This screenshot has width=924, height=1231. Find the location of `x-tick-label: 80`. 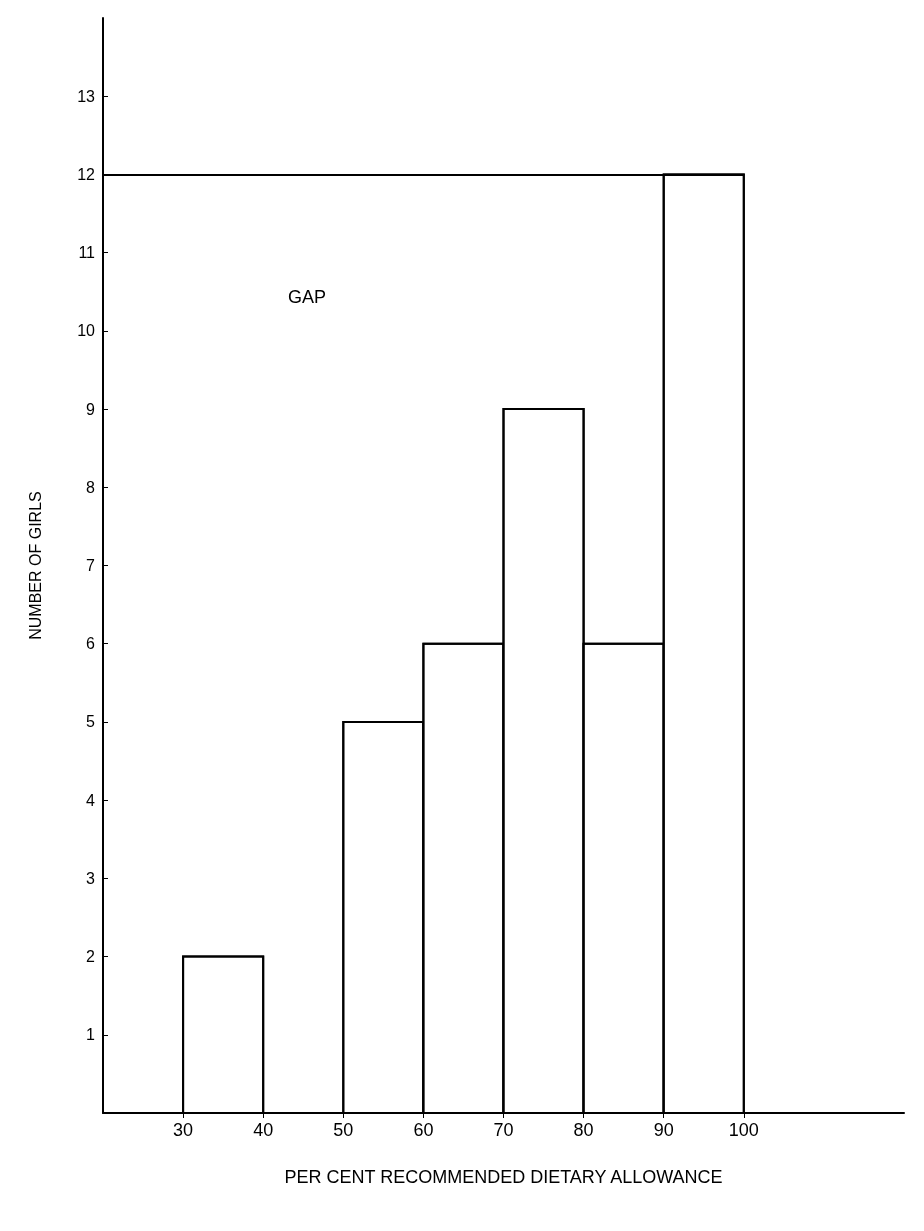

x-tick-label: 80 is located at coordinates (583, 1130).